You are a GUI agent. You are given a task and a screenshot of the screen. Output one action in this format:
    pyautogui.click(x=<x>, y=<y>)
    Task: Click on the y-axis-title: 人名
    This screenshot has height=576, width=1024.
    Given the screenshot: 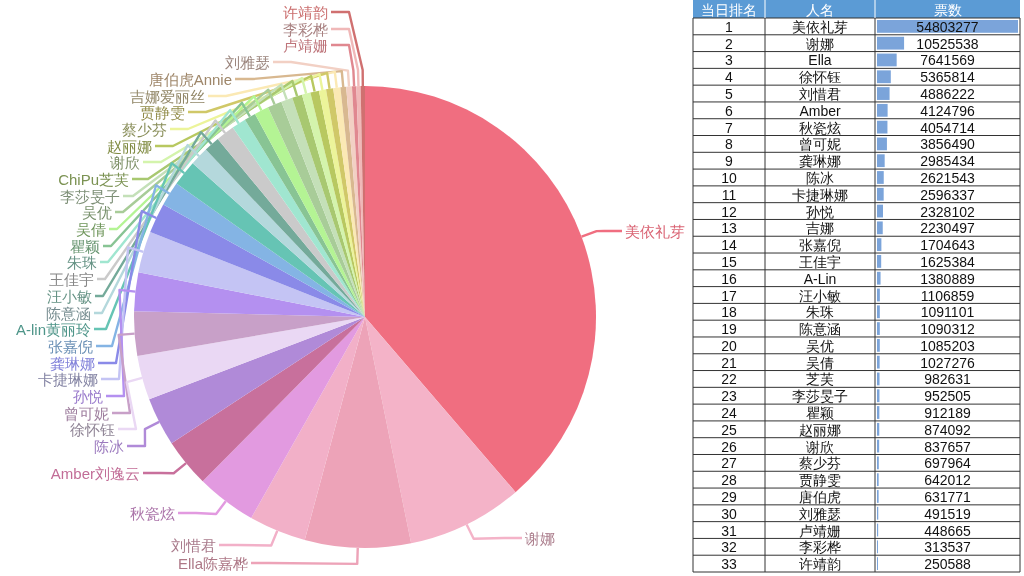 What is the action you would take?
    pyautogui.click(x=820, y=10)
    